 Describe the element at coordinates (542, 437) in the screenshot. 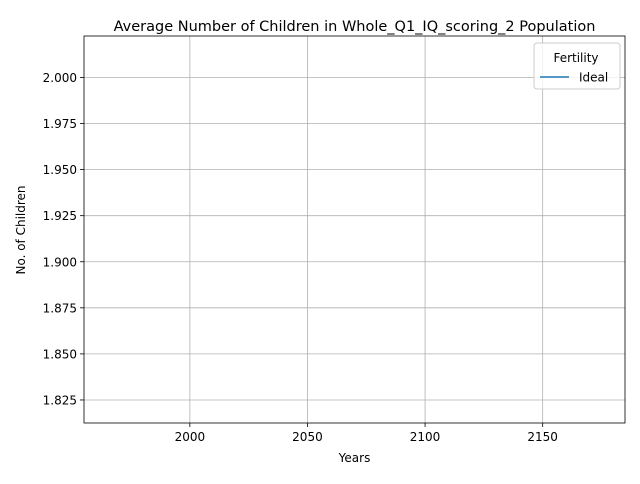

I see `x-tick-label-3: 2150` at that location.